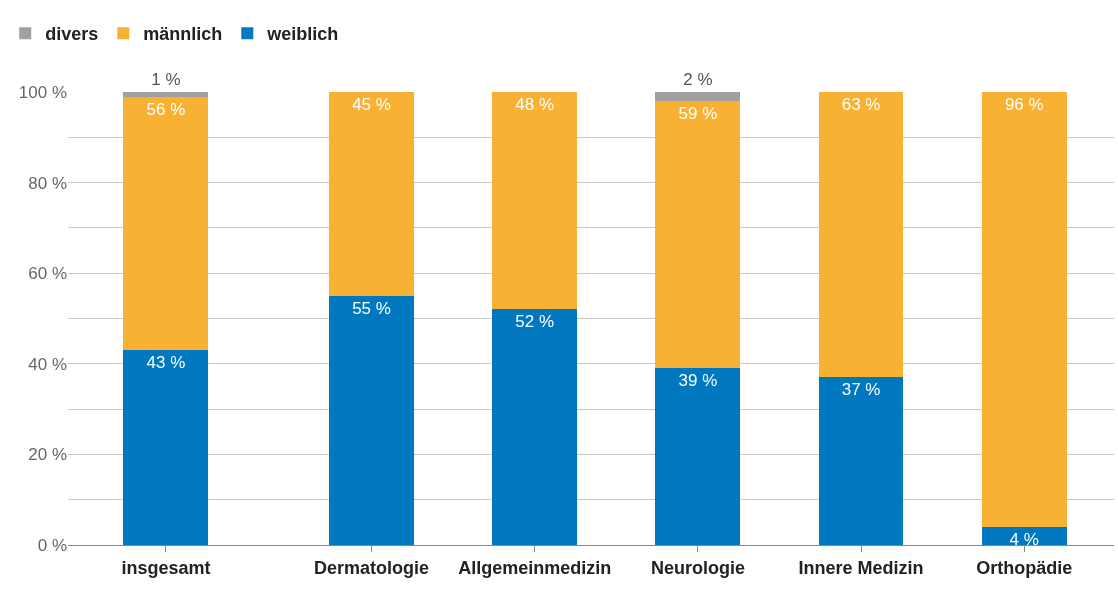 Image resolution: width=1118 pixels, height=591 pixels. I want to click on data-label: 43 %, so click(166, 363).